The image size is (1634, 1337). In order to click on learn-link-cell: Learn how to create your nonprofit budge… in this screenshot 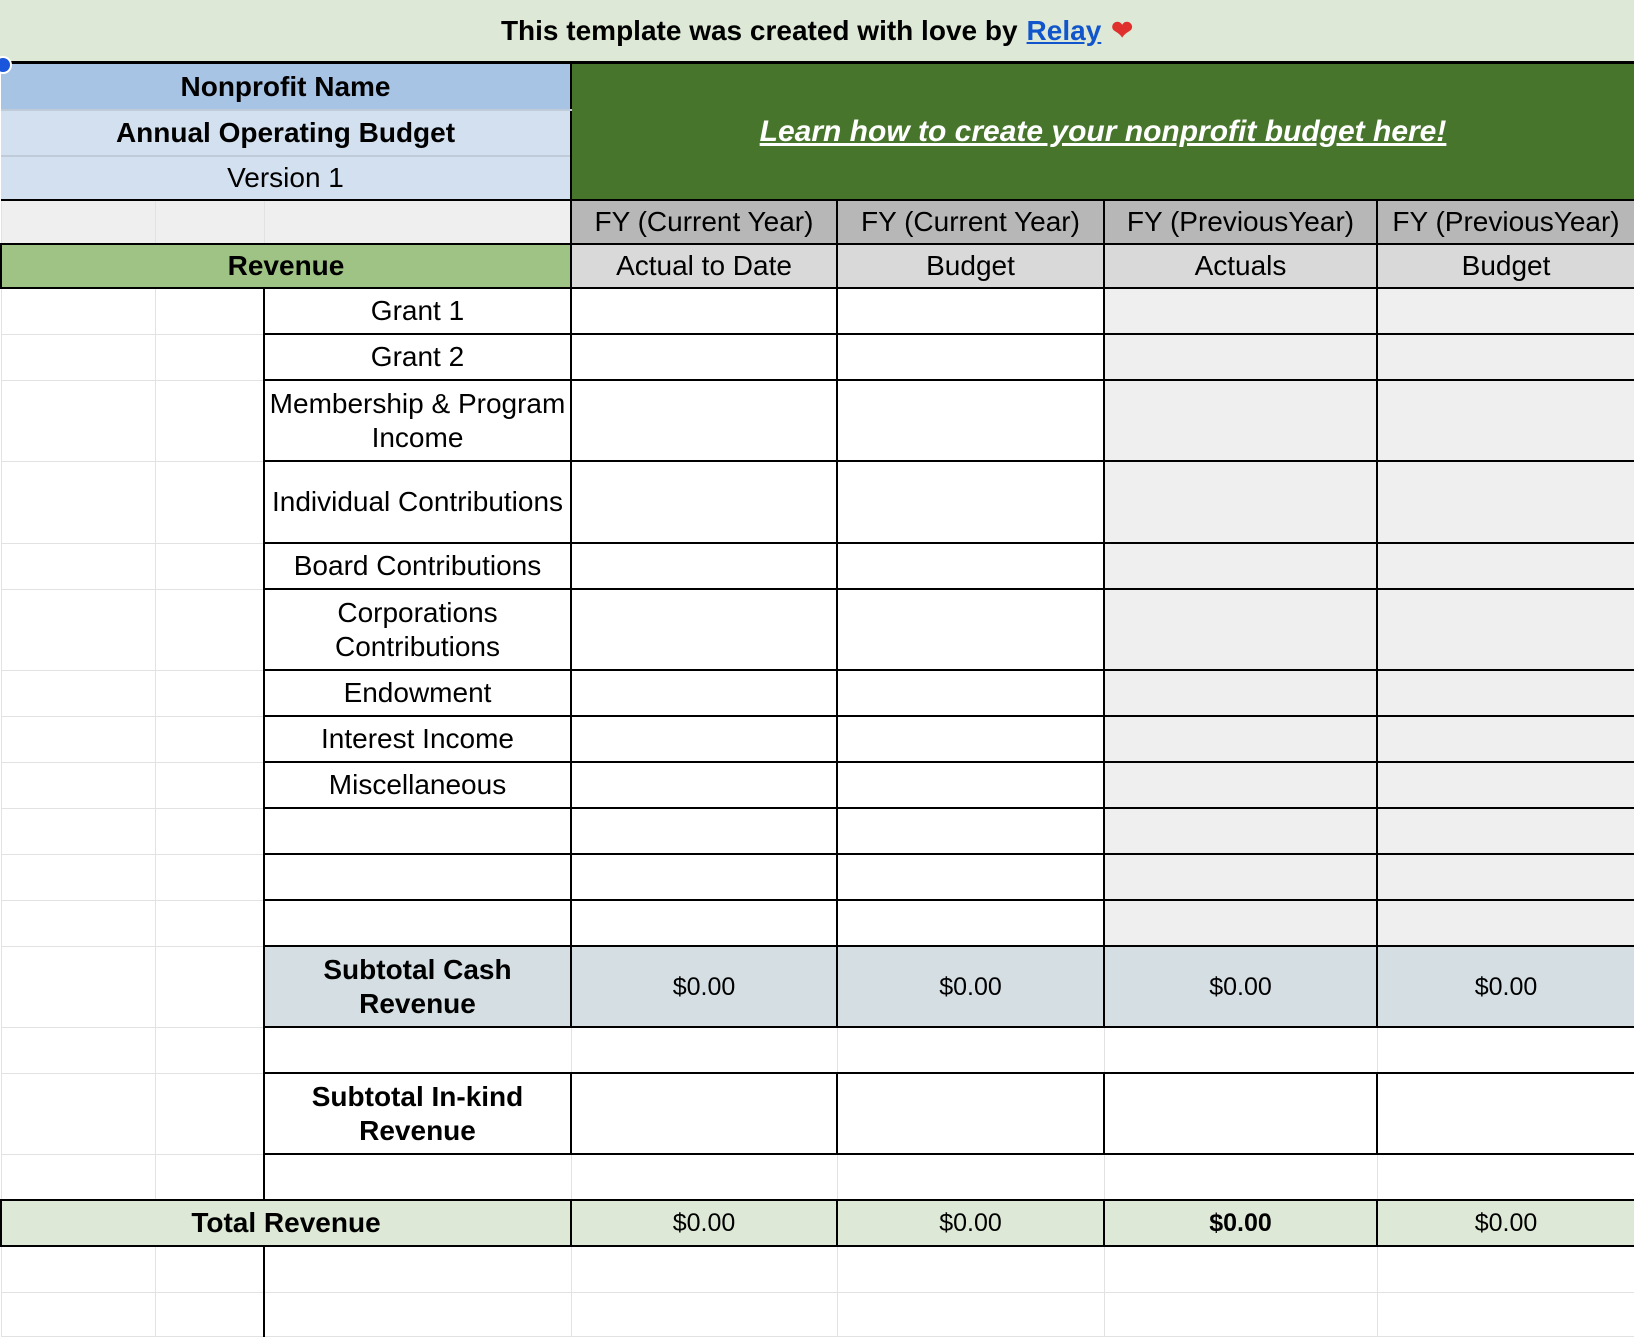, I will do `click(1101, 132)`.